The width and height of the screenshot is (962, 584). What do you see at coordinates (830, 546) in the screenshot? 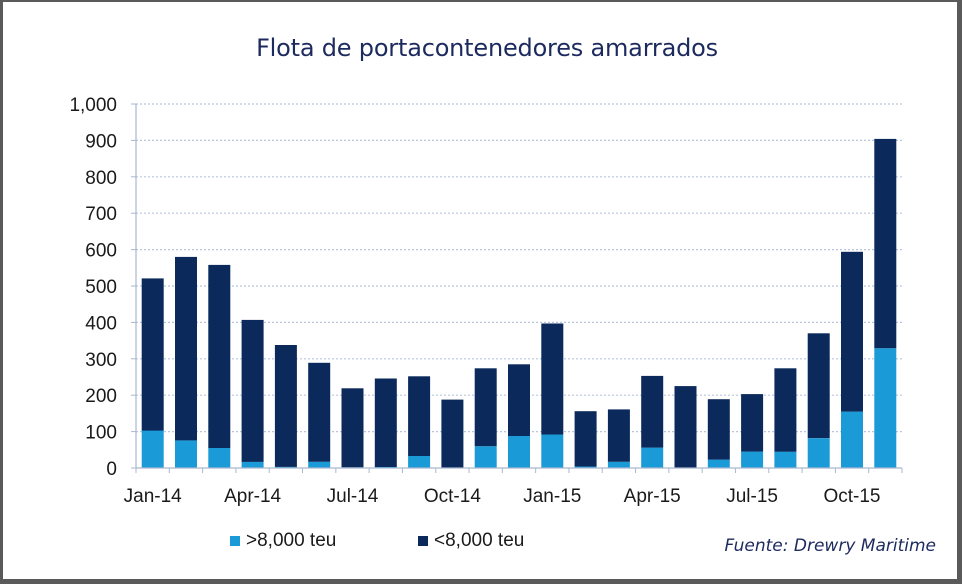
I see `source-note: Fuente: Drewry Maritime` at bounding box center [830, 546].